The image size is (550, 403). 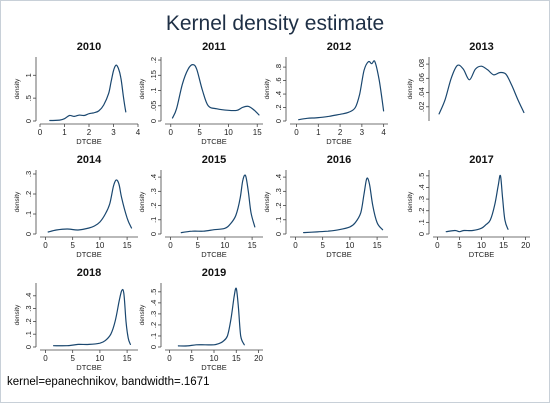 I want to click on density-panel-2013: 2013 .02 .04 .06 .08 density, so click(x=466, y=81).